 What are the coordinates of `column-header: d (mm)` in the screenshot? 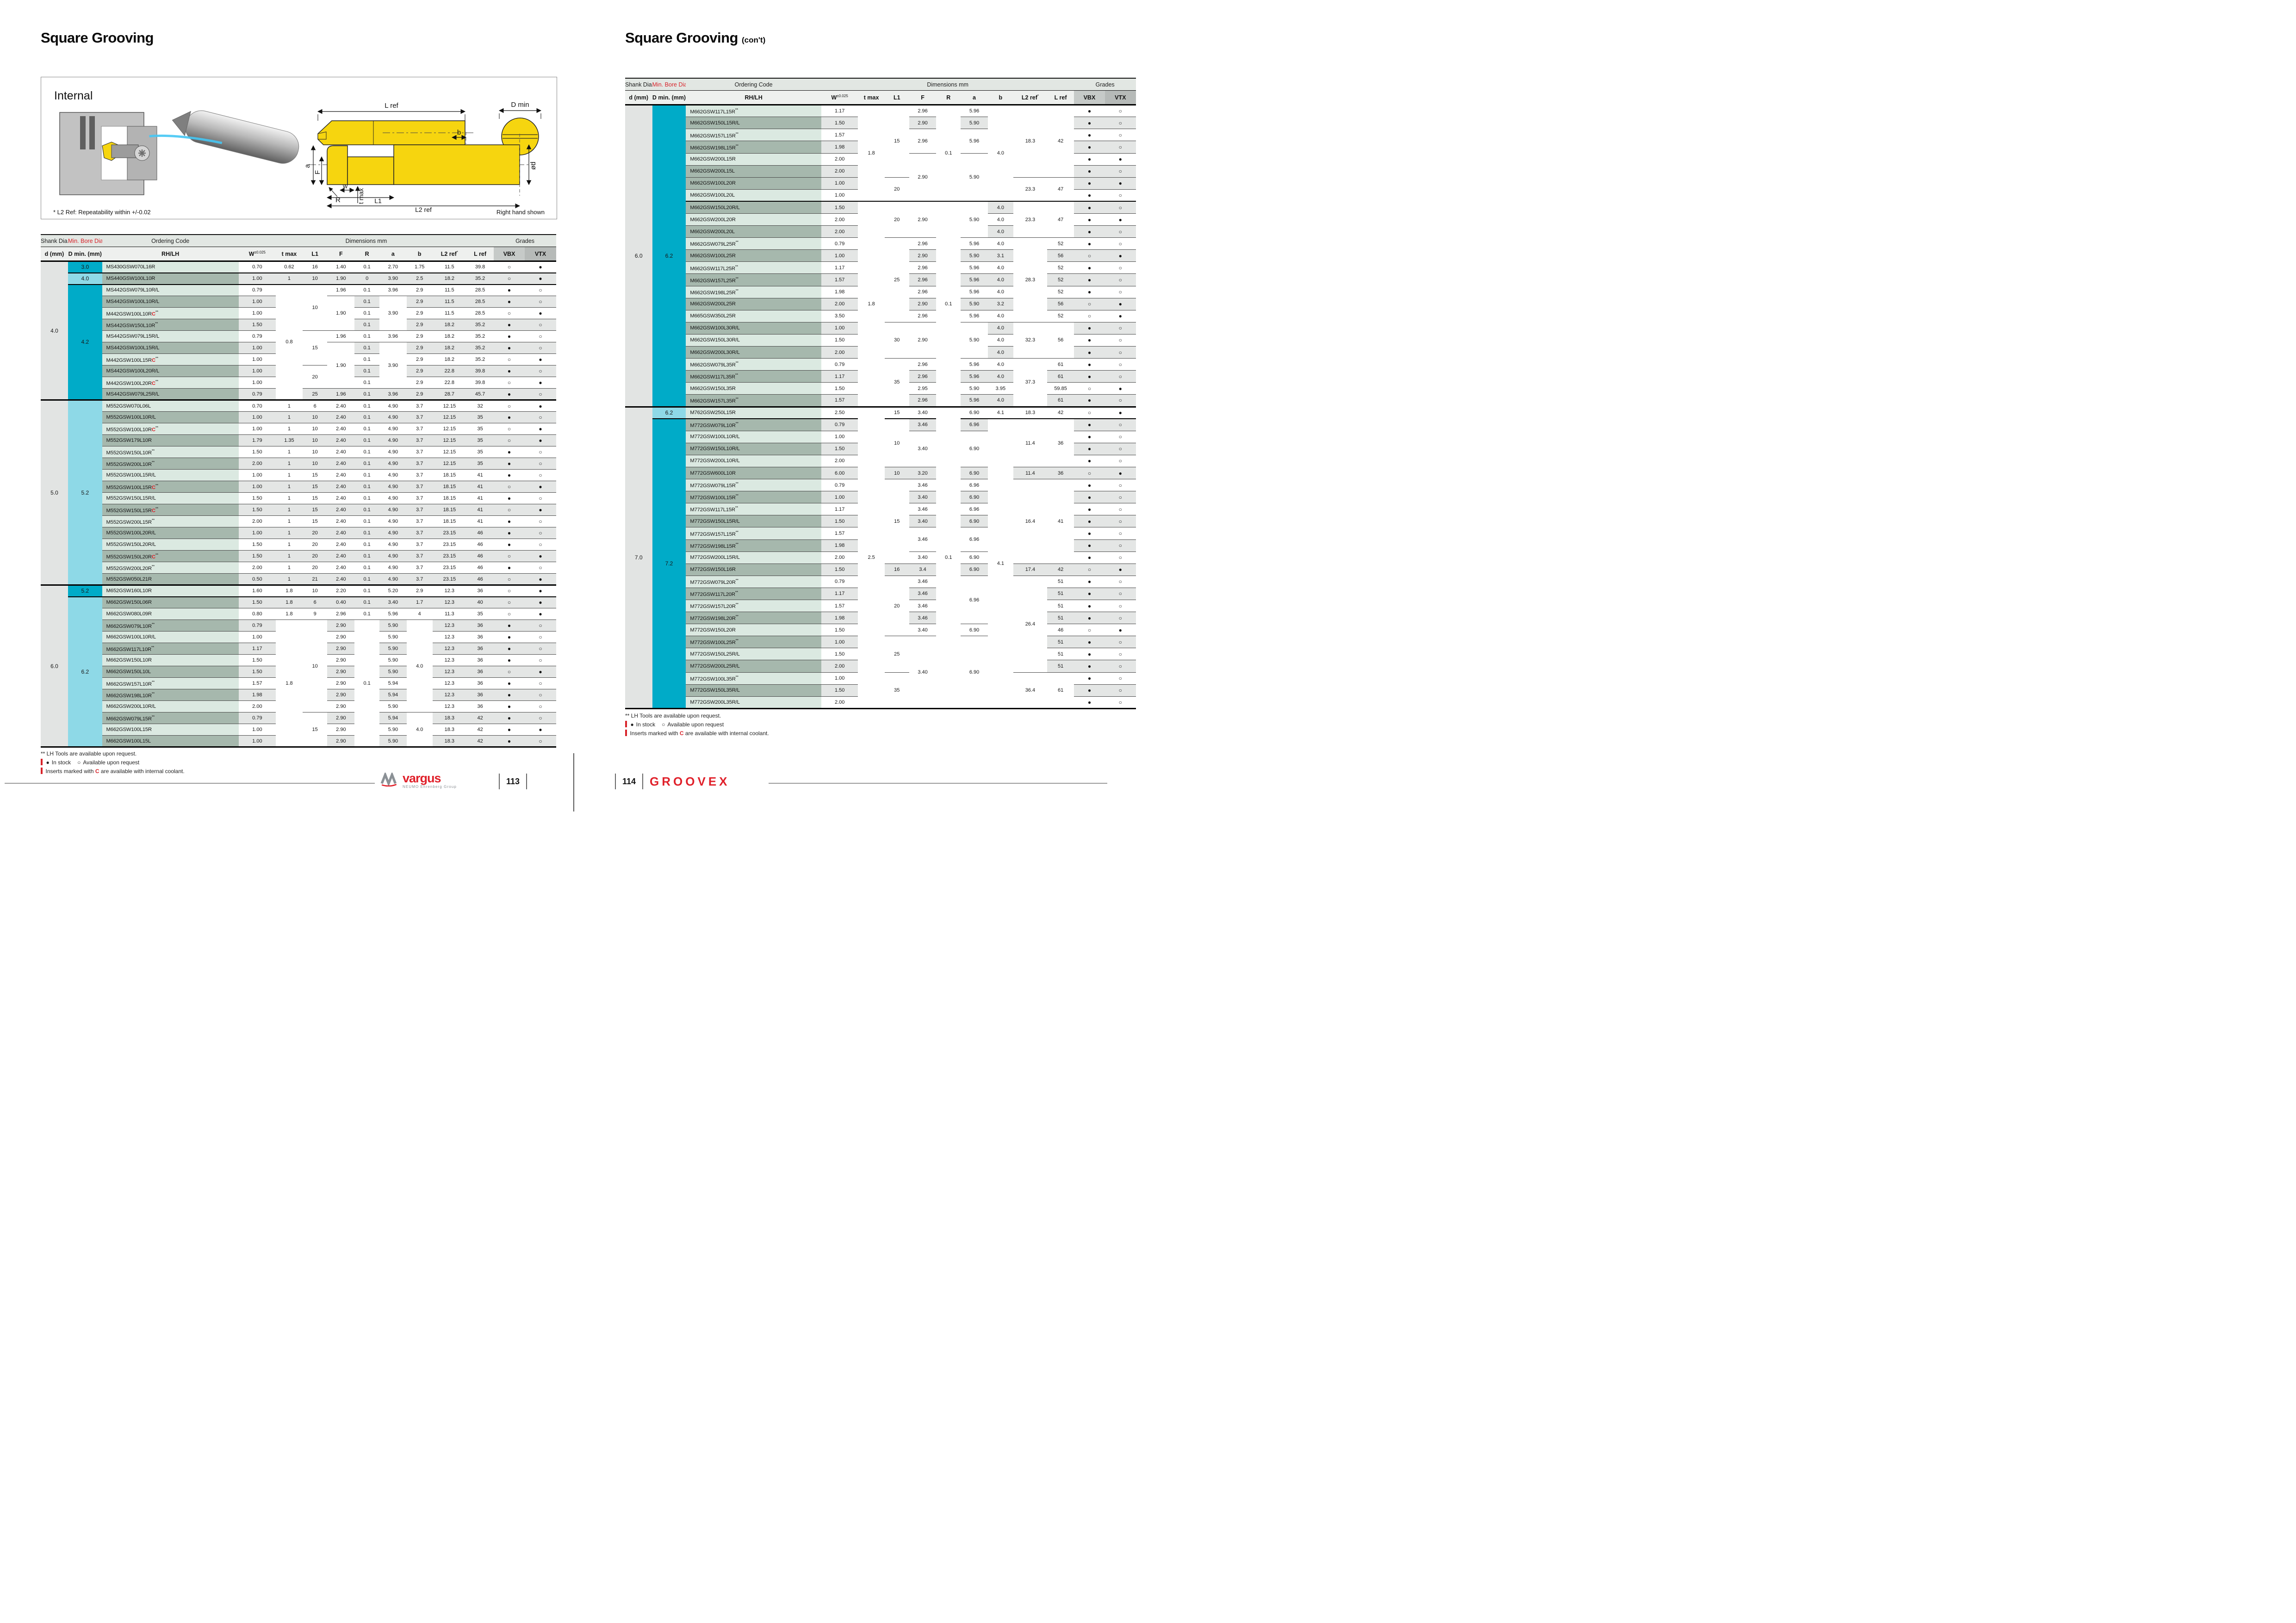 It's located at (638, 98).